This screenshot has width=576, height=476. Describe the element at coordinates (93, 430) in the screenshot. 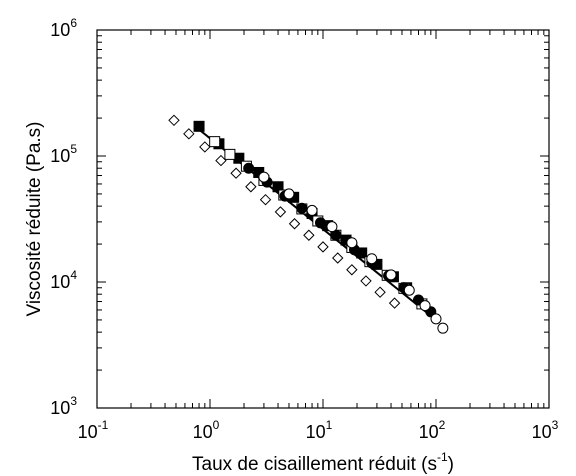

I see `x-tick-label: 10⁻¹` at that location.